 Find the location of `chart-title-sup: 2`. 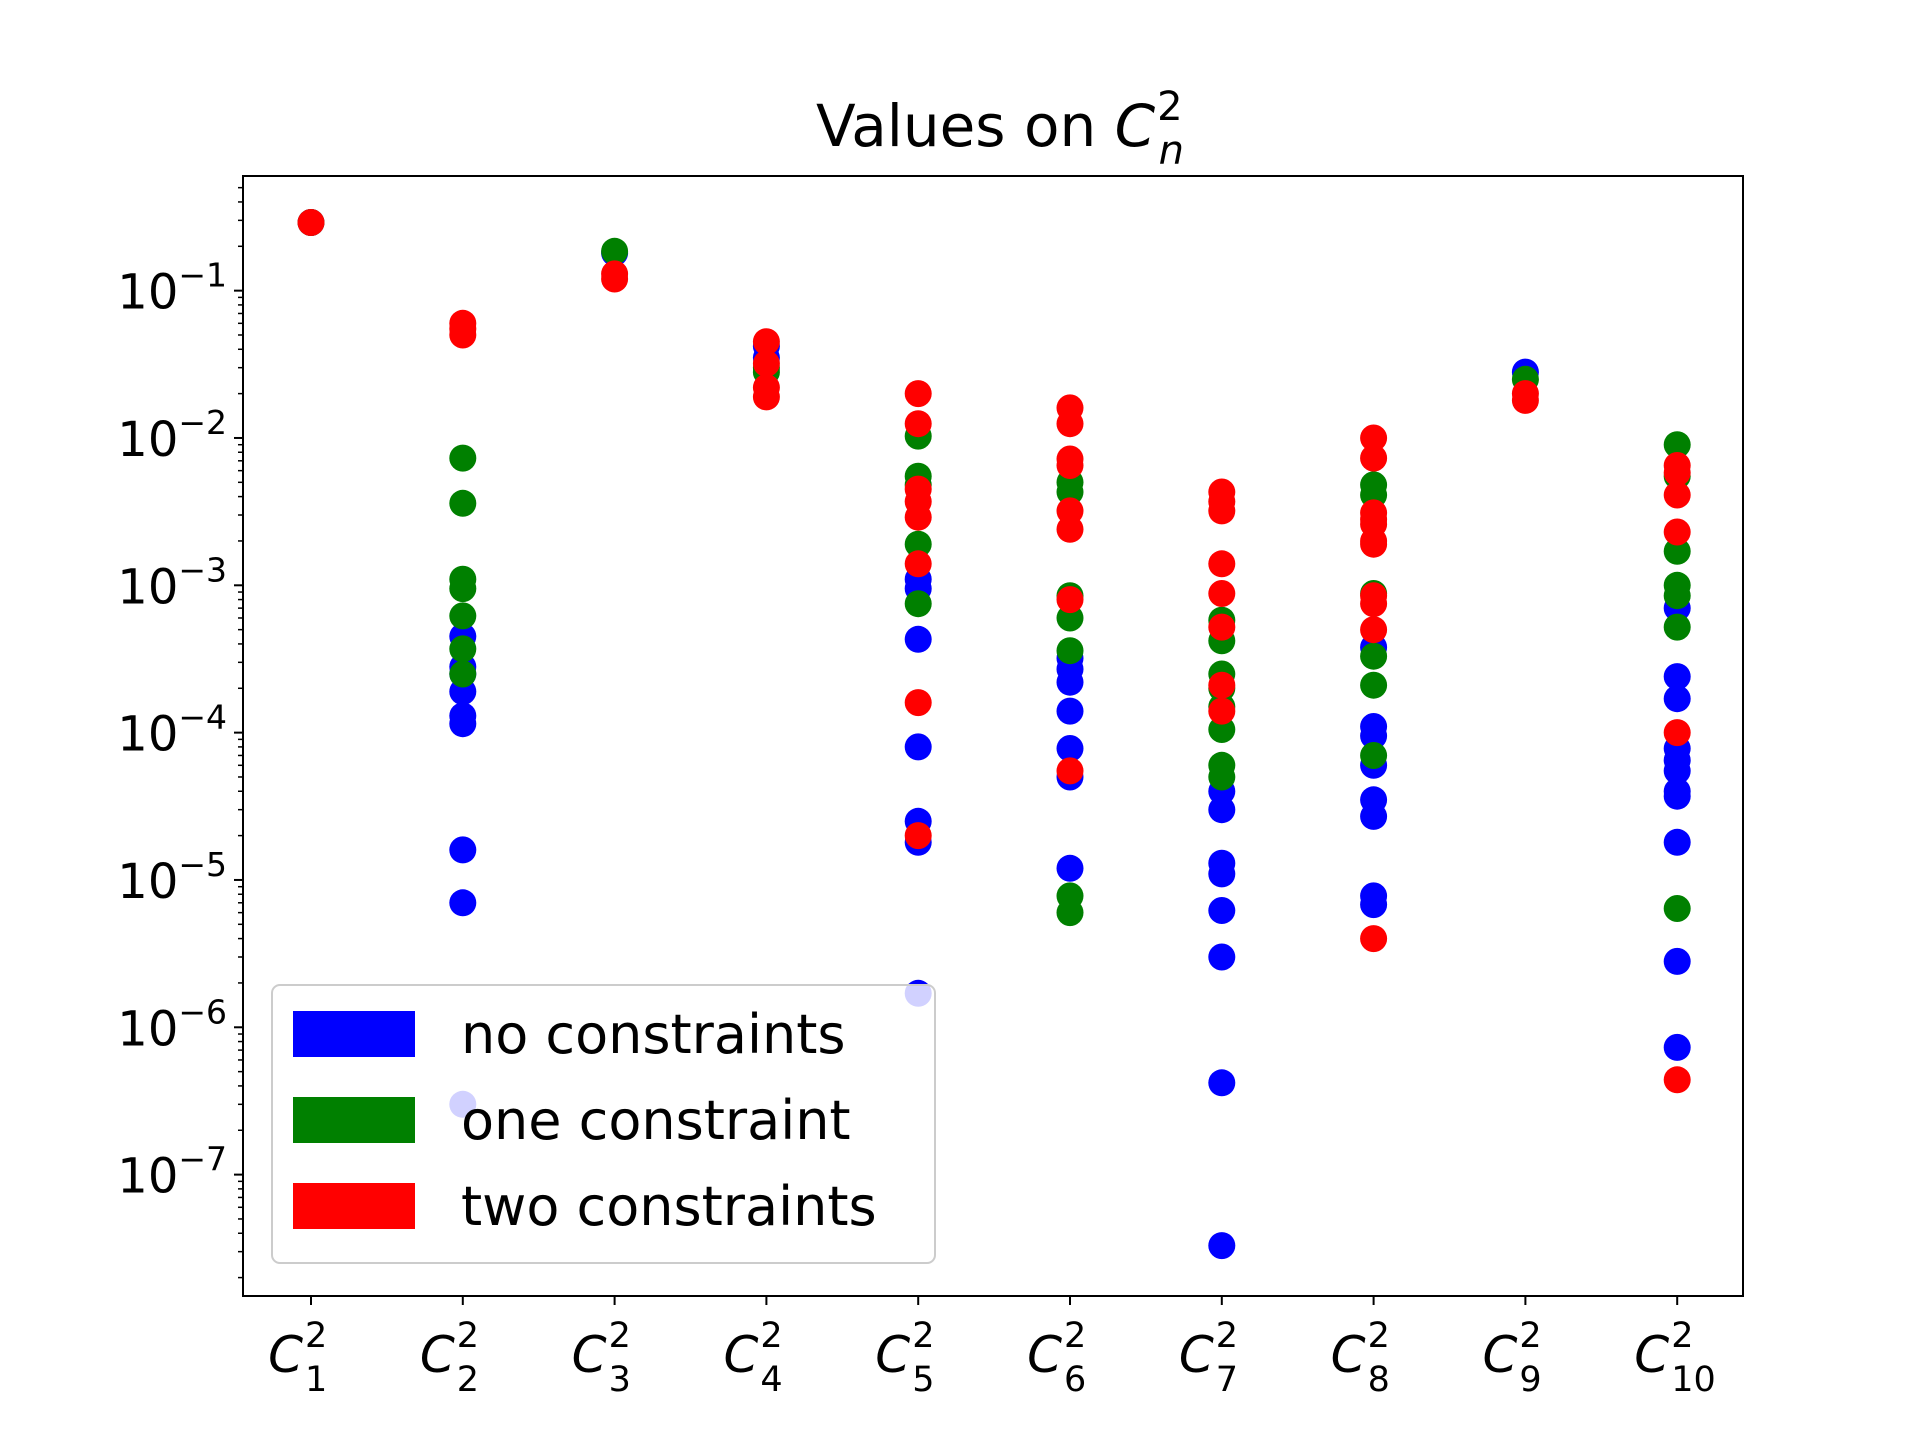

chart-title-sup: 2 is located at coordinates (1169, 107).